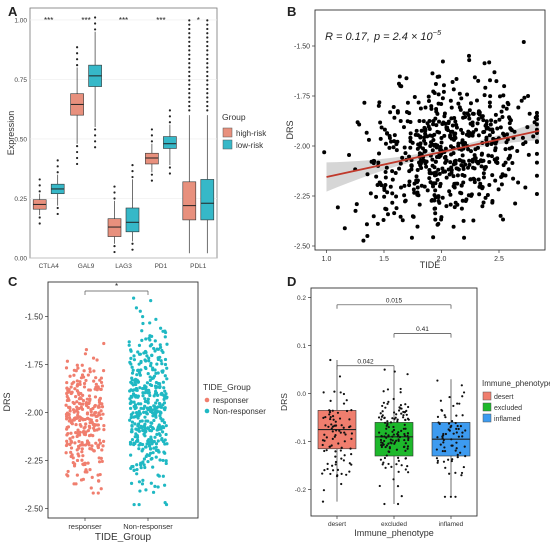 This screenshot has height=547, width=550. What do you see at coordinates (442, 259) in the screenshot?
I see `x-tick-label: 2.0` at bounding box center [442, 259].